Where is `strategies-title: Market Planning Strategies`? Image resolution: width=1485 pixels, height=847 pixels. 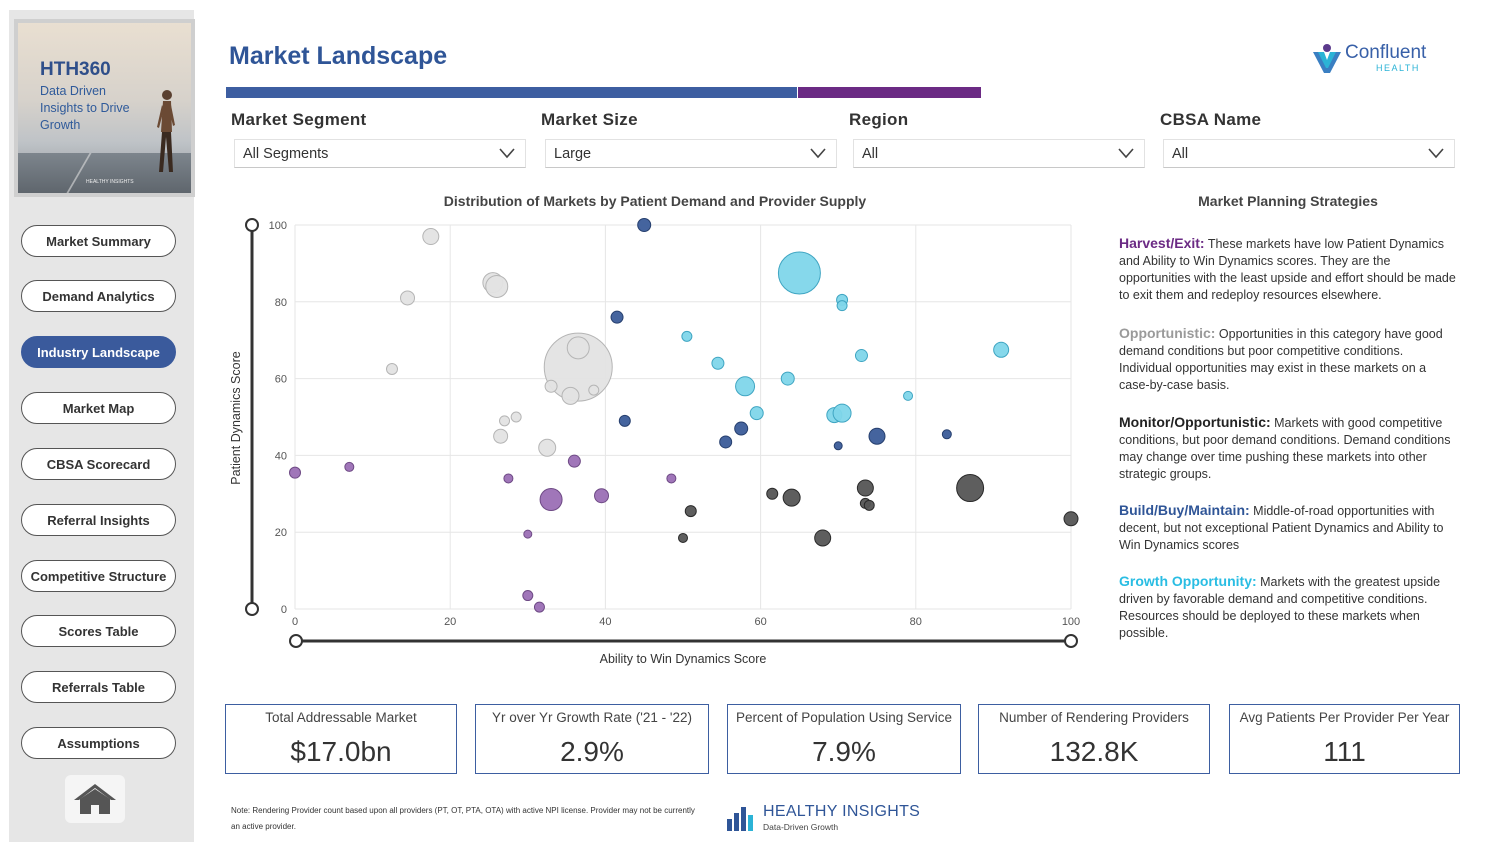 strategies-title: Market Planning Strategies is located at coordinates (1288, 201).